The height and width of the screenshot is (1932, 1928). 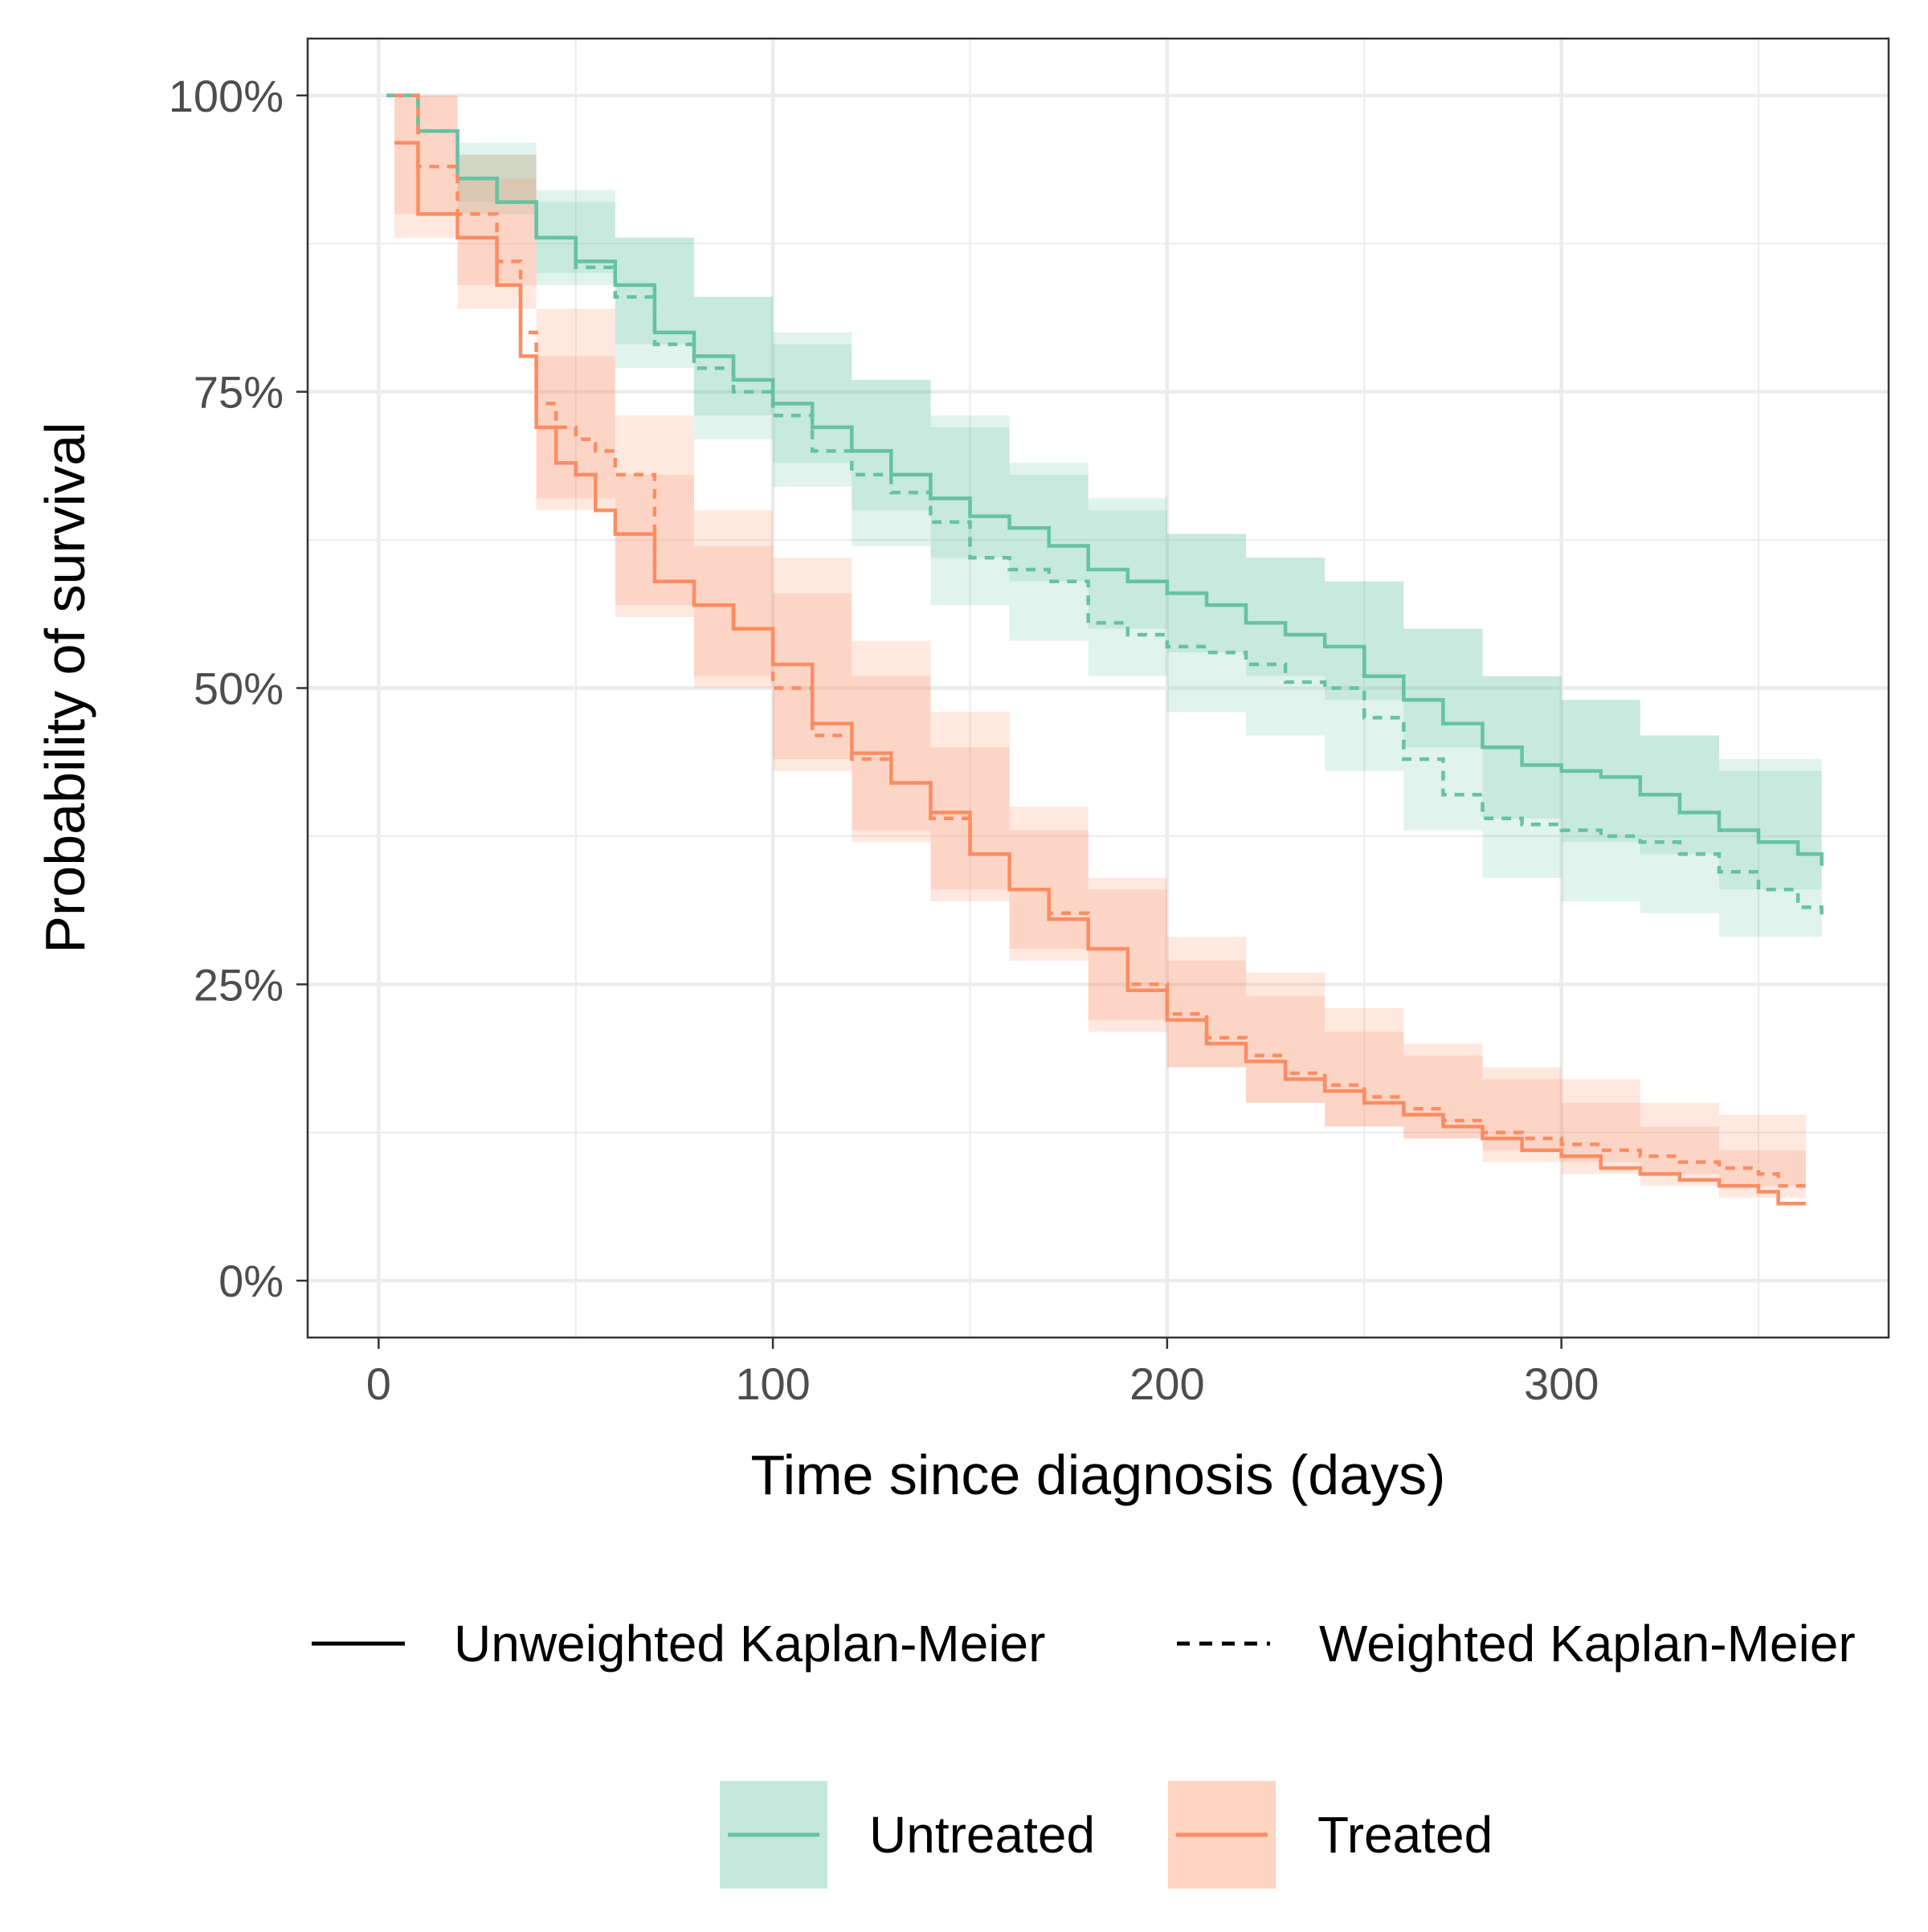 I want to click on x-tick-label: 0, so click(x=378, y=1383).